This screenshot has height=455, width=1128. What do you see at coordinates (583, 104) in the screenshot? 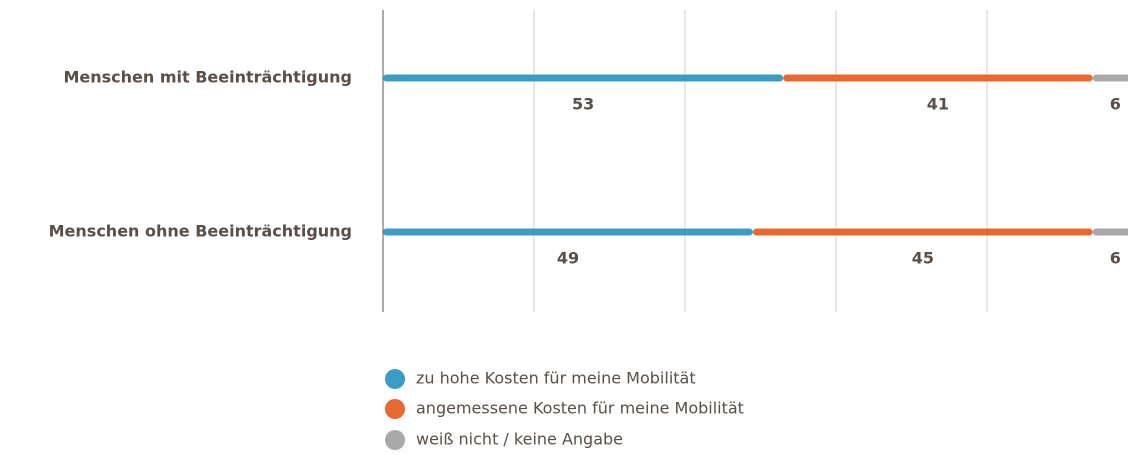
I see `value-label: 53` at bounding box center [583, 104].